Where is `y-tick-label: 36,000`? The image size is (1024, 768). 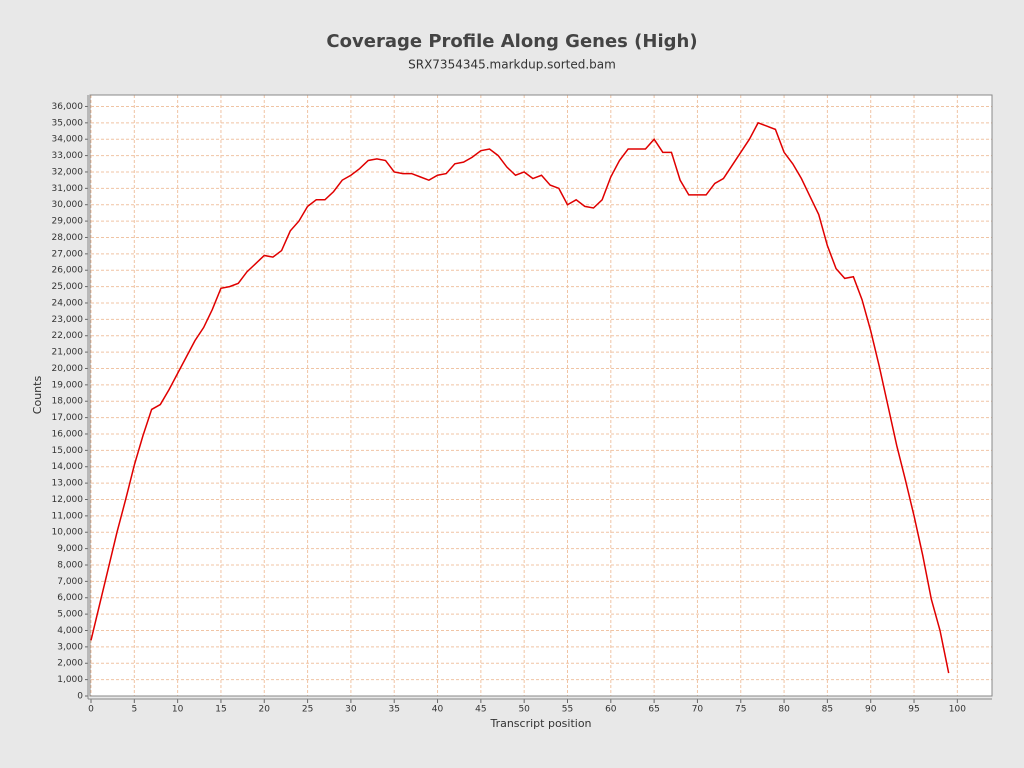 y-tick-label: 36,000 is located at coordinates (68, 107).